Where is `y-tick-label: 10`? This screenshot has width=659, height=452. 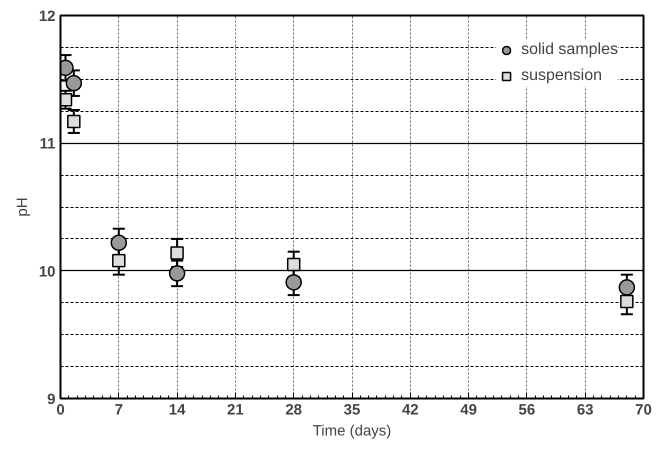 y-tick-label: 10 is located at coordinates (47, 271).